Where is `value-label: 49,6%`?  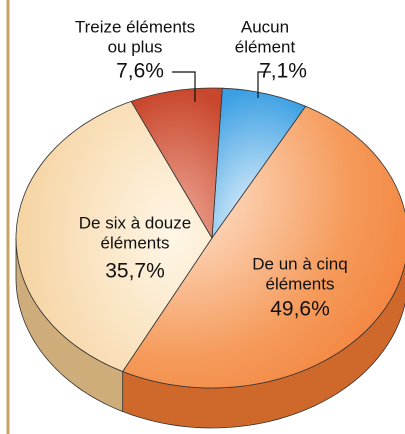
value-label: 49,6% is located at coordinates (300, 309).